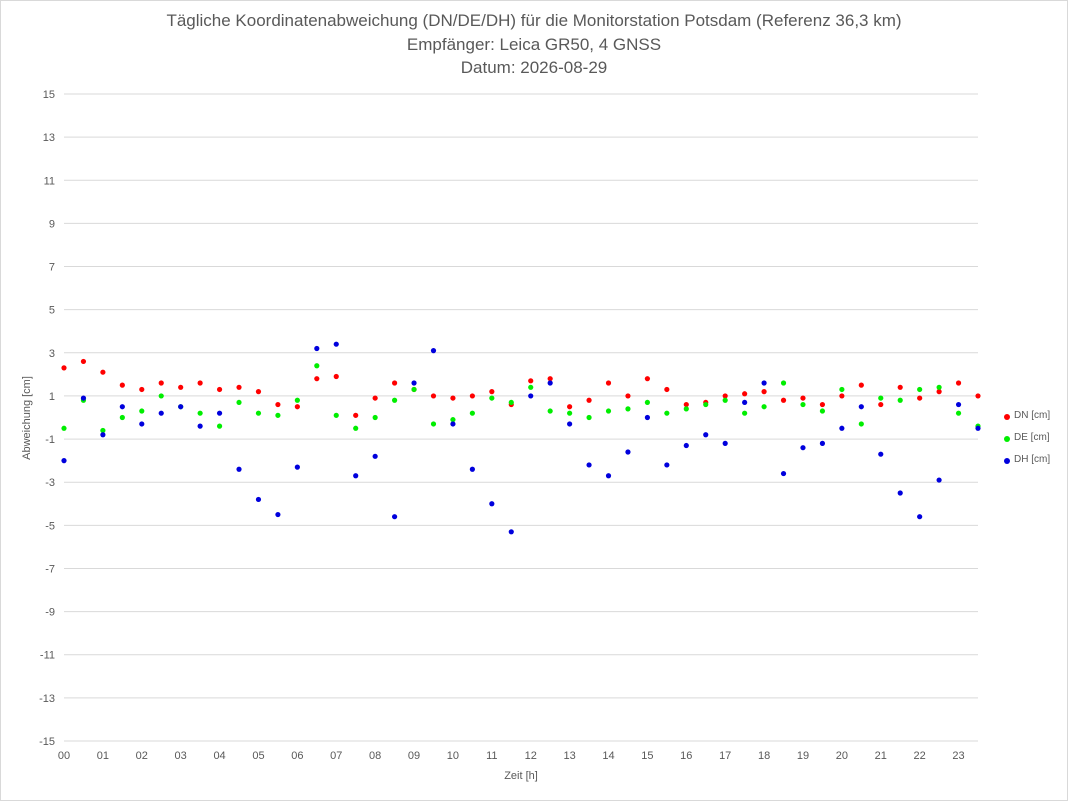  What do you see at coordinates (47, 699) in the screenshot?
I see `y-tick-label: -13` at bounding box center [47, 699].